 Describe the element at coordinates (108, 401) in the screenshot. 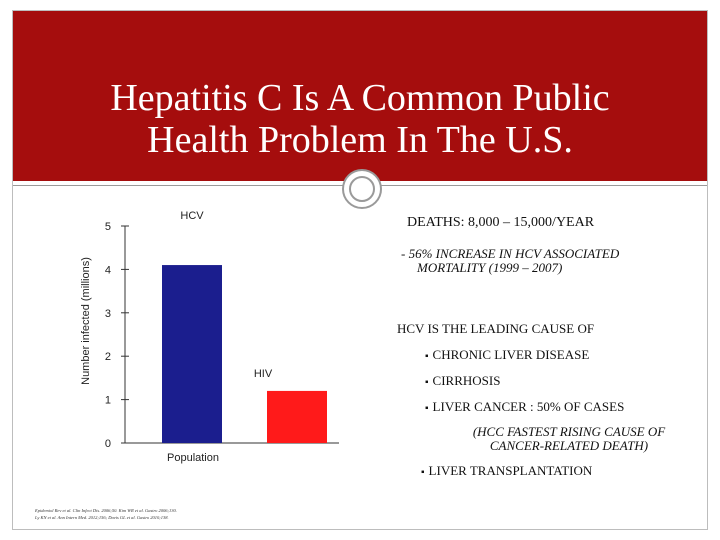

I see `y-tick-label: 1` at that location.